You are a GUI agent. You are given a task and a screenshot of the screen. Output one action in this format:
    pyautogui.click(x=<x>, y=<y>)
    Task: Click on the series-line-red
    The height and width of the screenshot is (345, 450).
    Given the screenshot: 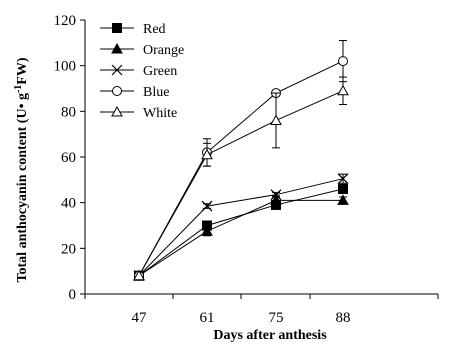 What is the action you would take?
    pyautogui.click(x=241, y=232)
    